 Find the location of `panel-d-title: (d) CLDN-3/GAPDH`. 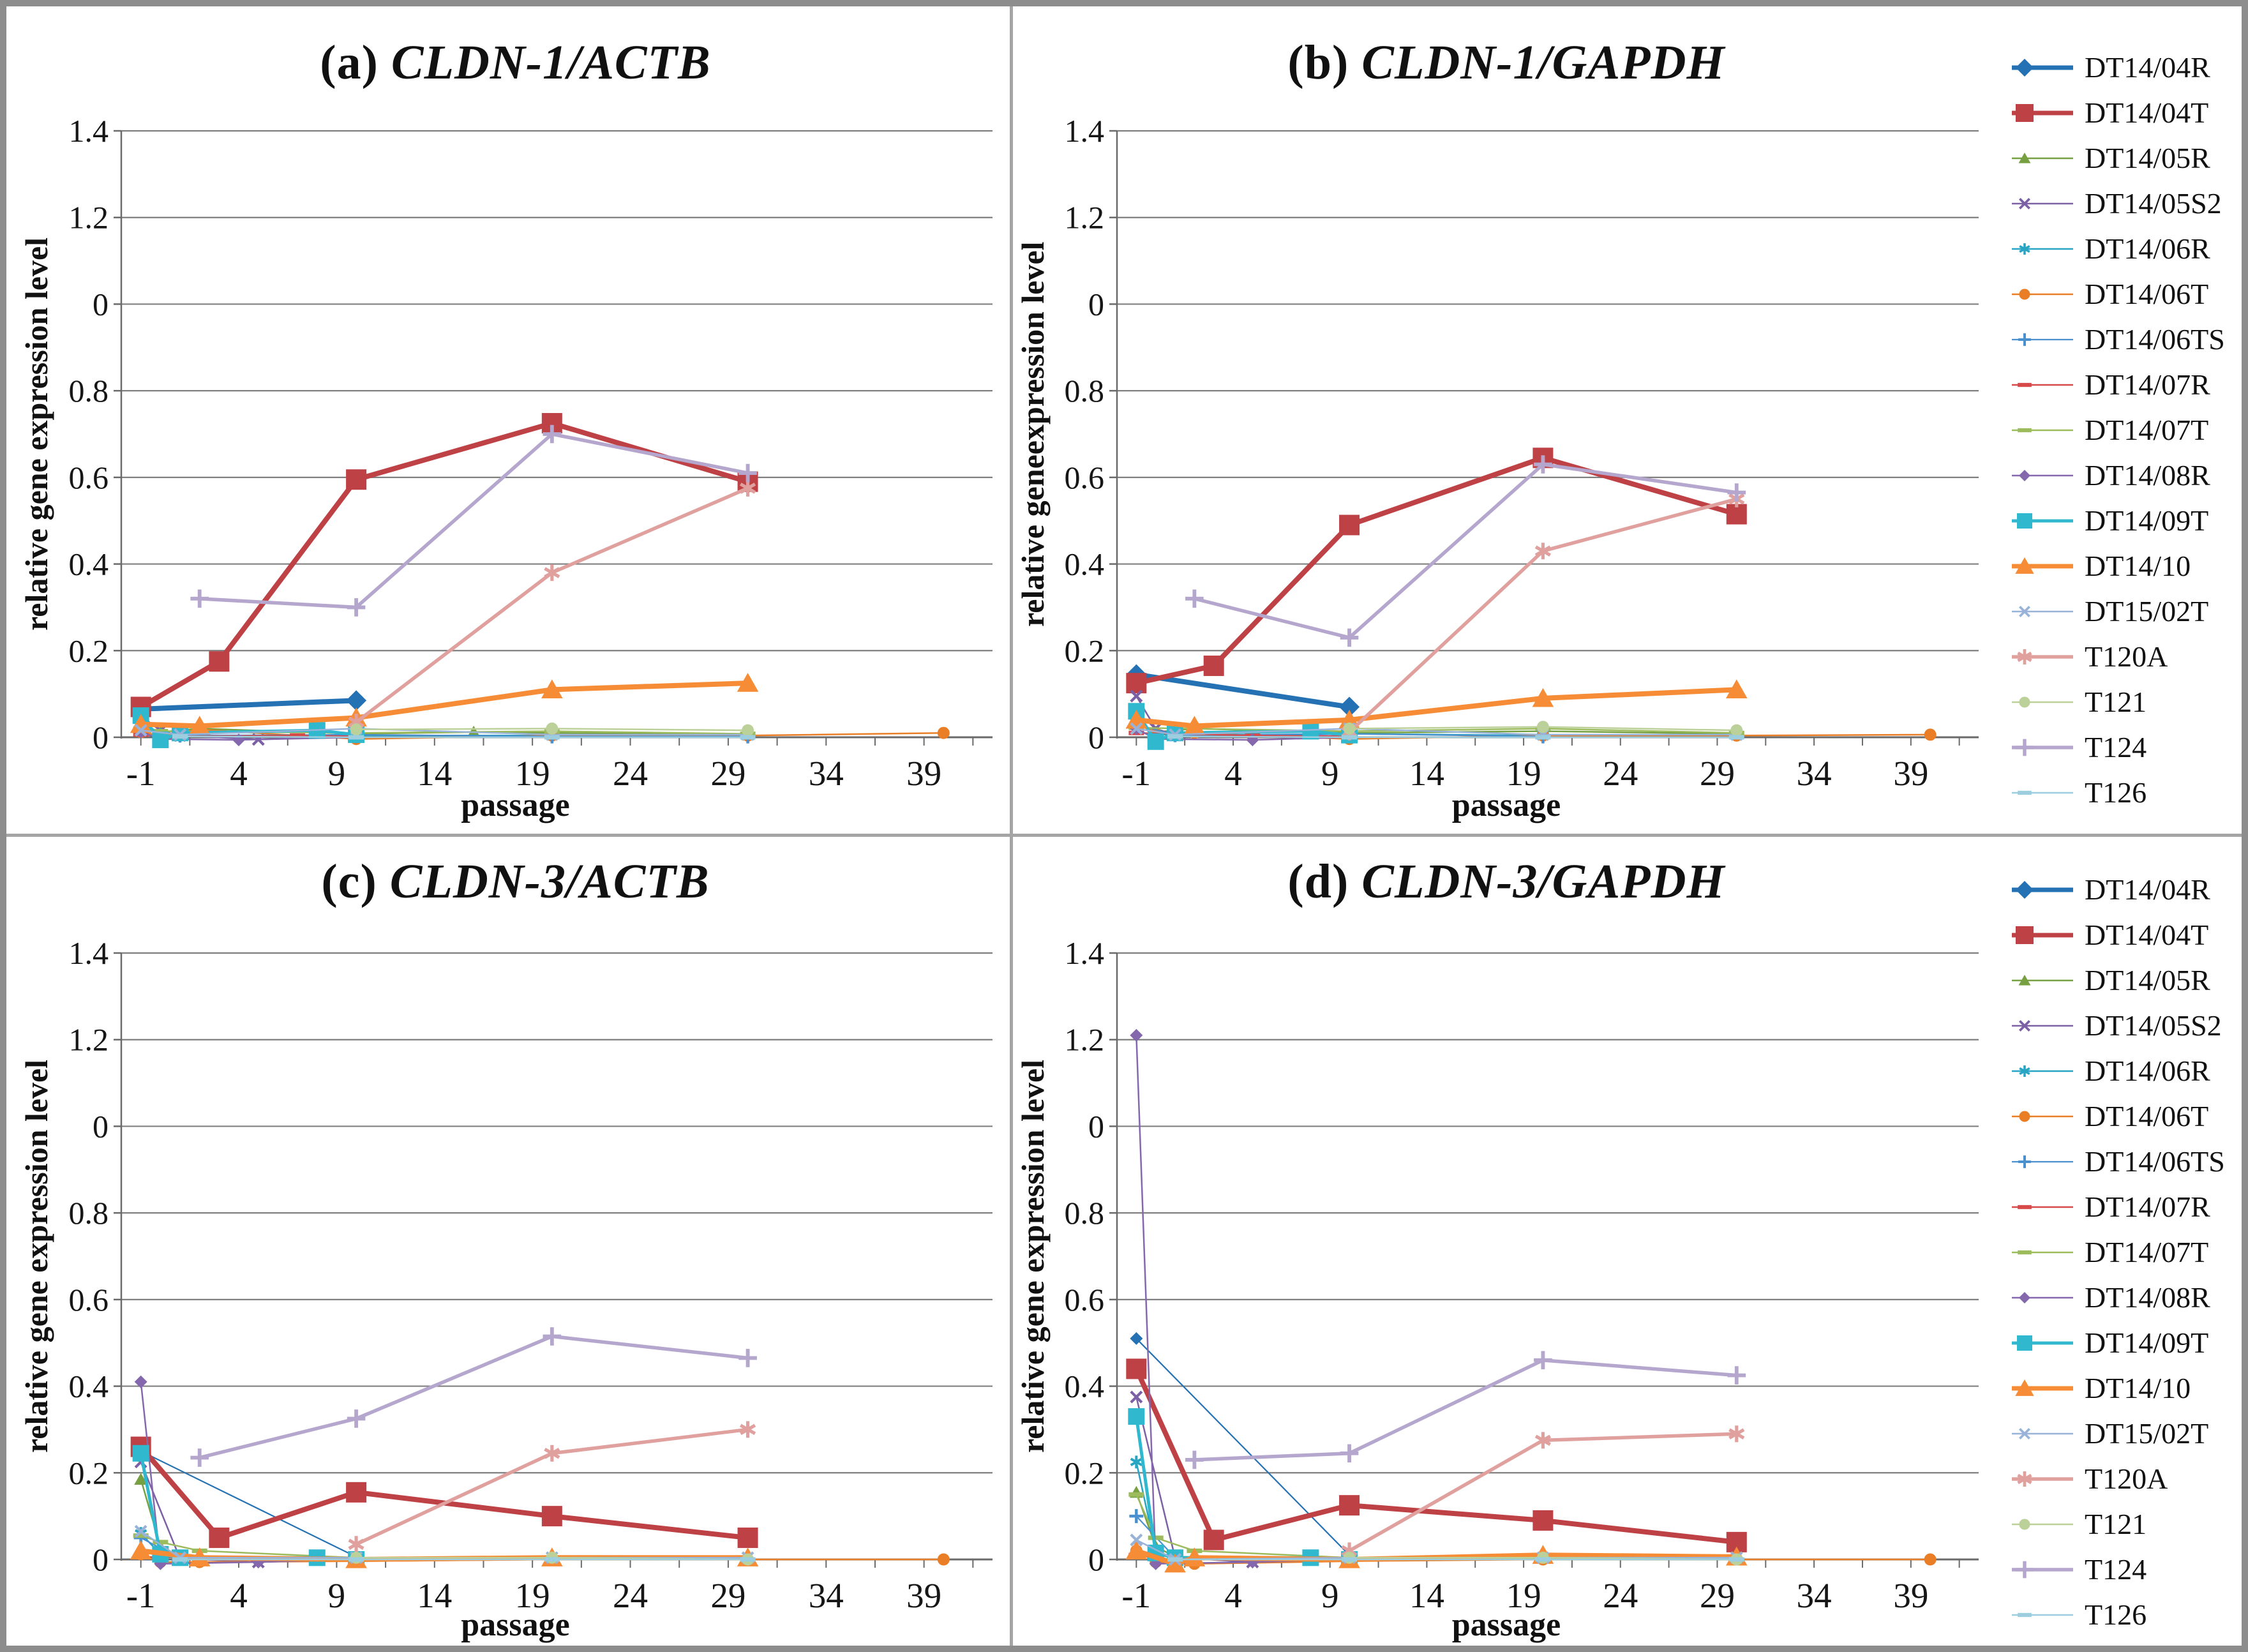

panel-d-title: (d) CLDN-3/GAPDH is located at coordinates (1506, 882).